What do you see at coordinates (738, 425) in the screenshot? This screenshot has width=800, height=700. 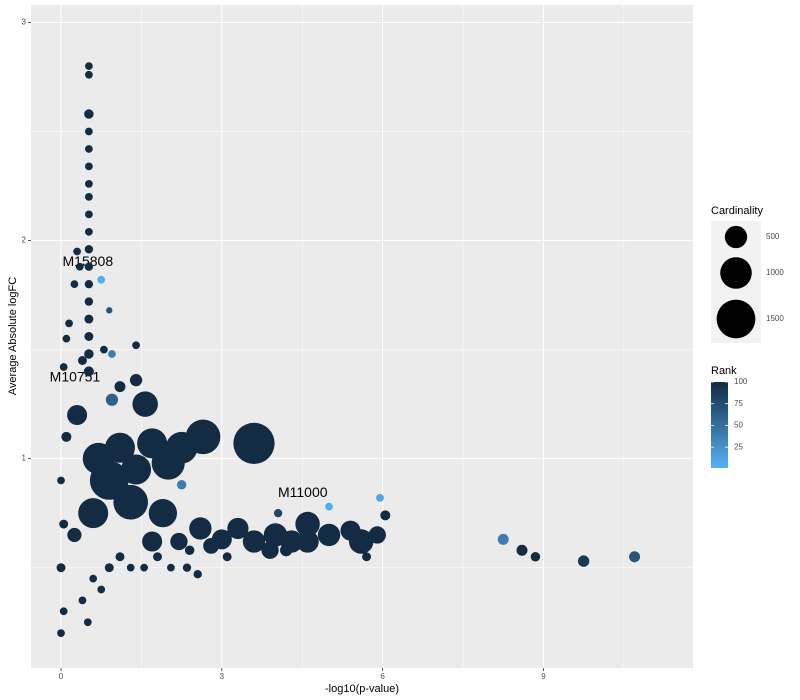 I see `colorbar-label: 50` at bounding box center [738, 425].